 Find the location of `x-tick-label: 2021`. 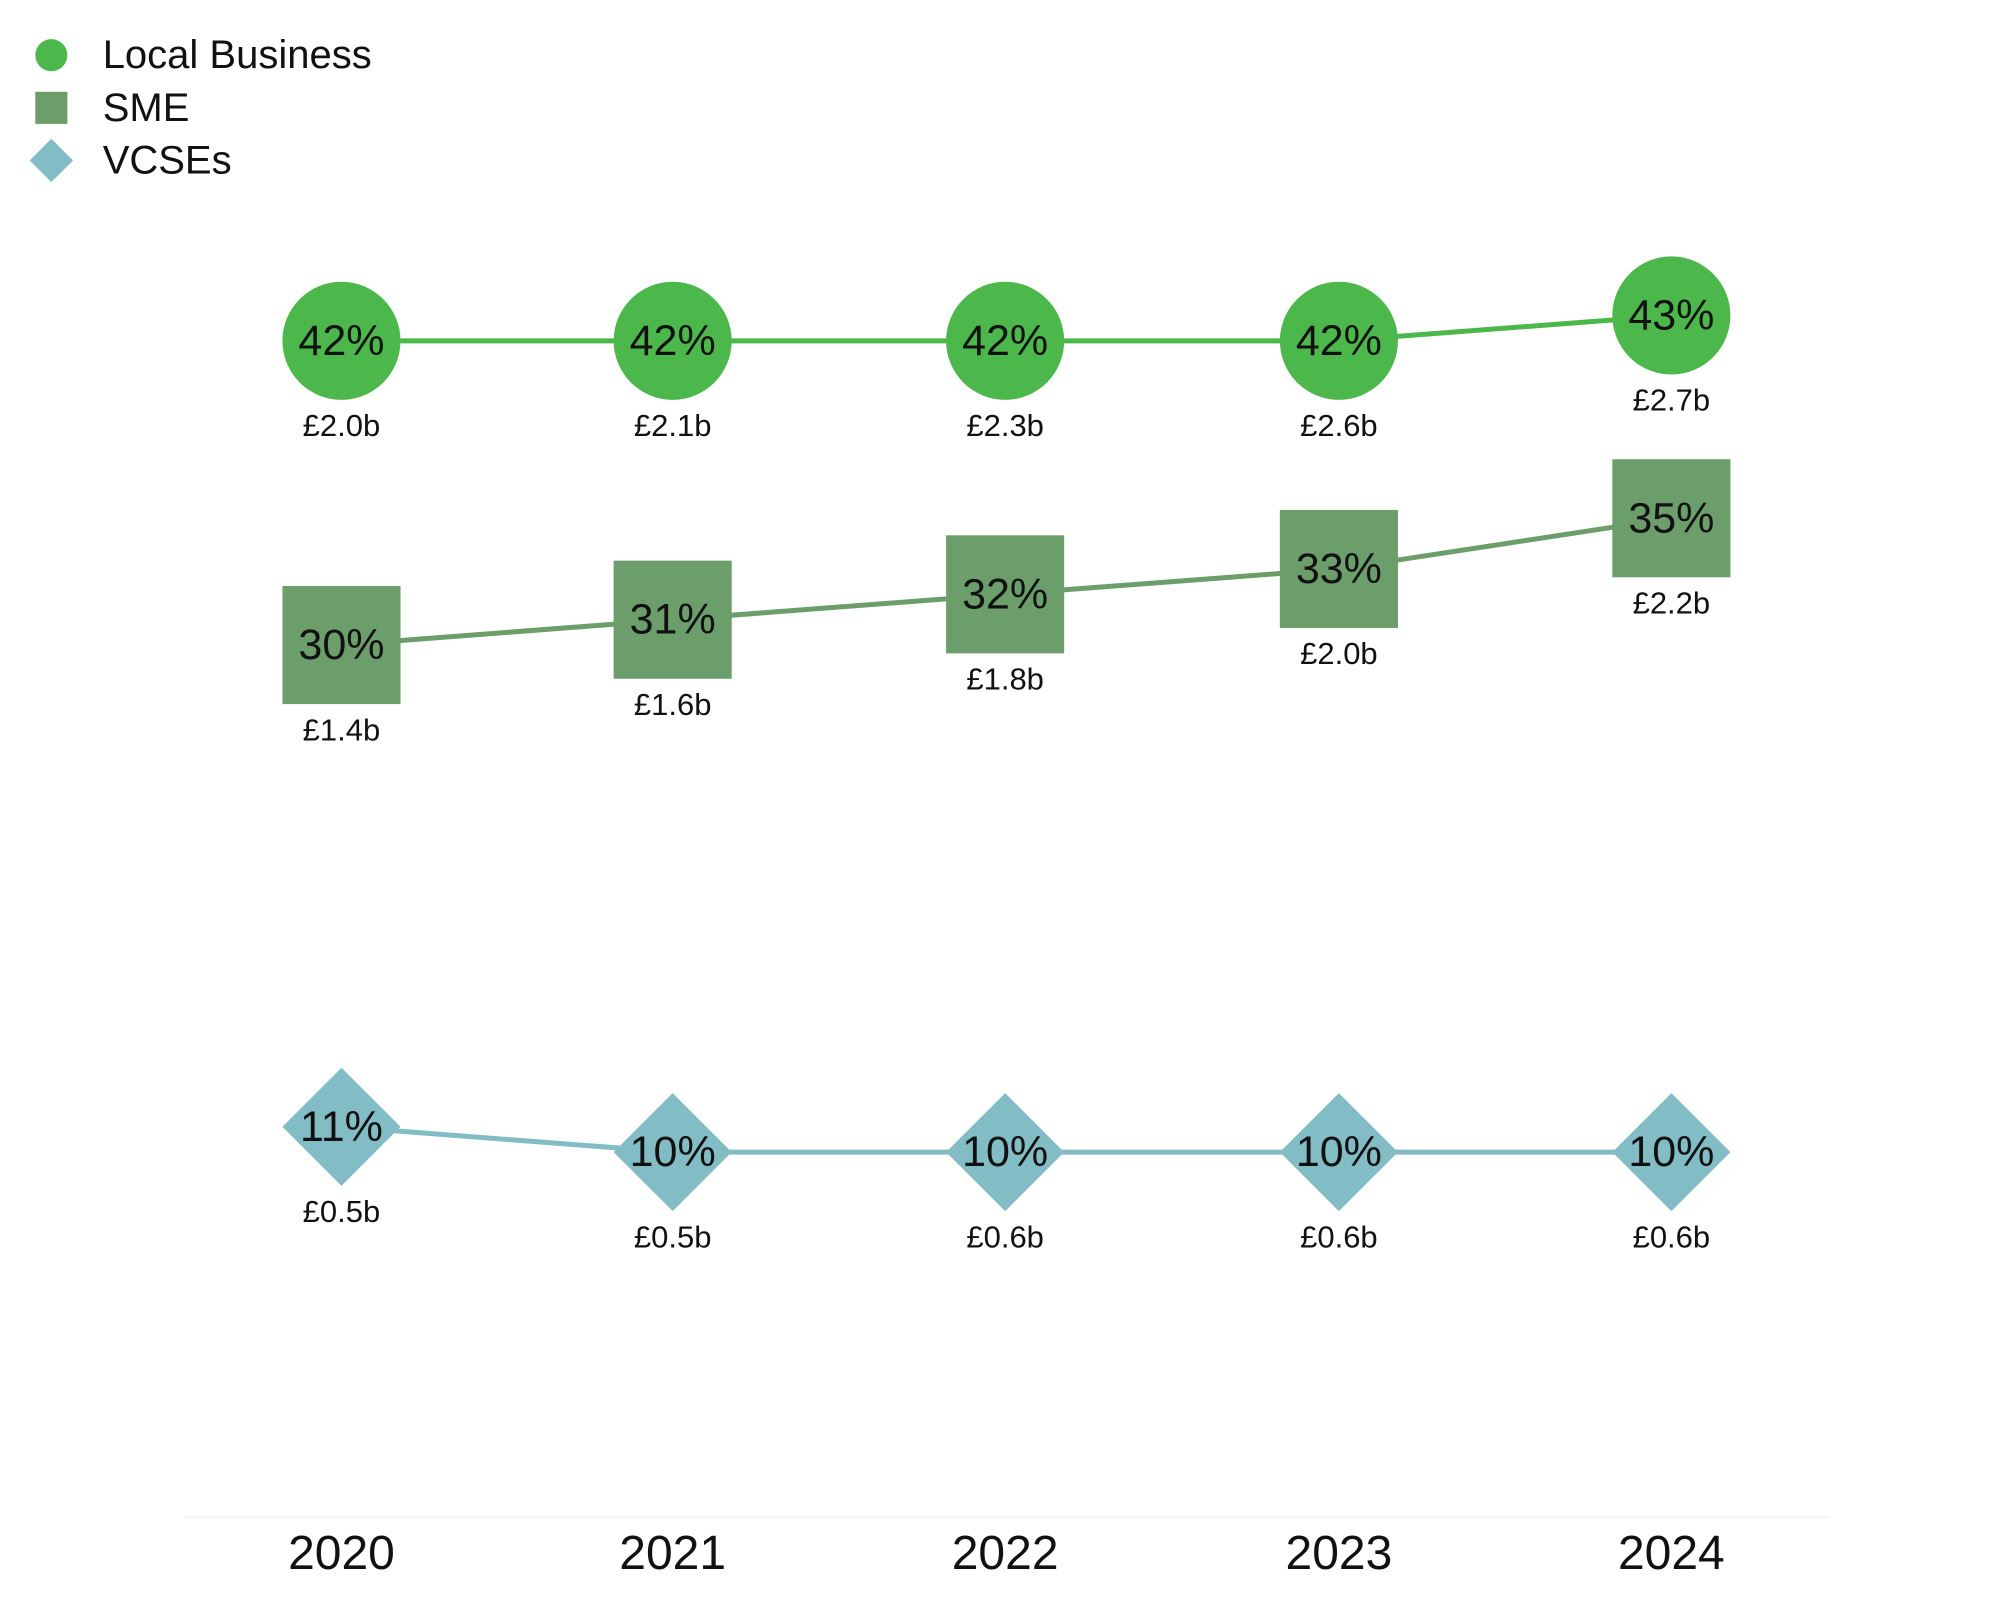

x-tick-label: 2021 is located at coordinates (672, 1553).